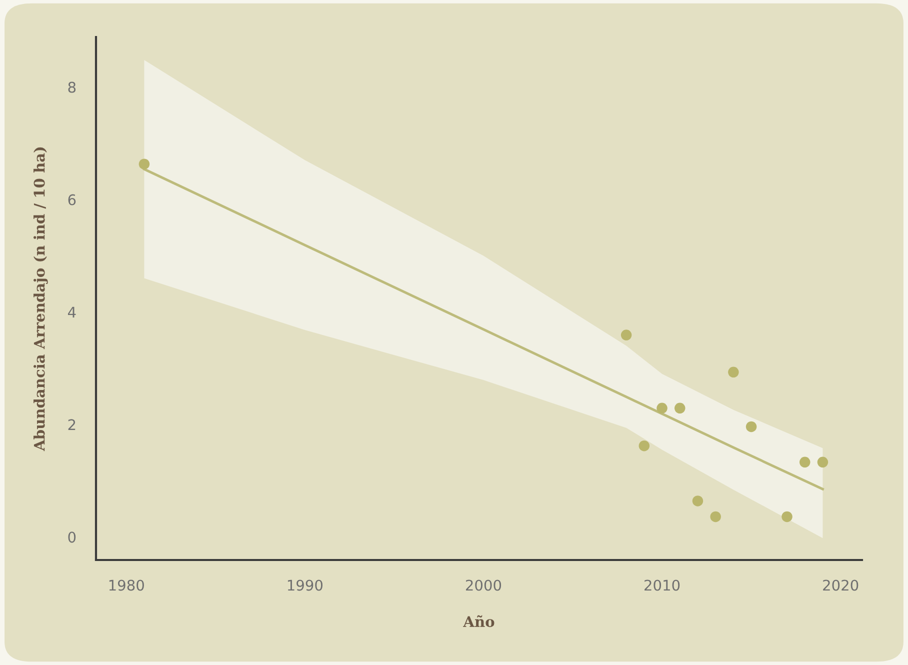  What do you see at coordinates (840, 585) in the screenshot?
I see `x-tick-label: 2020` at bounding box center [840, 585].